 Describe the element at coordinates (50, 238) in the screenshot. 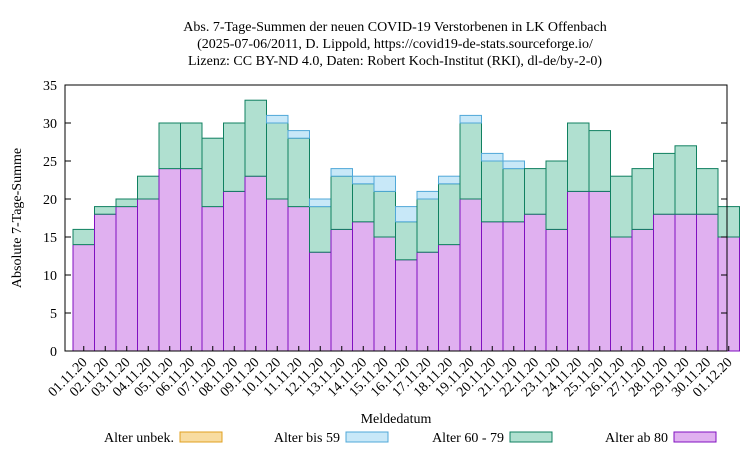

I see `y-tick-label-15: 15` at that location.